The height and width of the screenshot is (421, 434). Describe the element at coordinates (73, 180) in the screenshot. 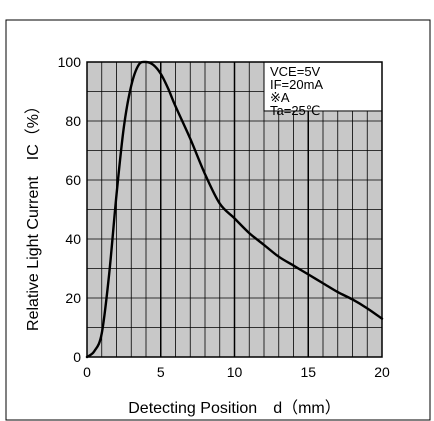

I see `y-tick-label: 60` at that location.